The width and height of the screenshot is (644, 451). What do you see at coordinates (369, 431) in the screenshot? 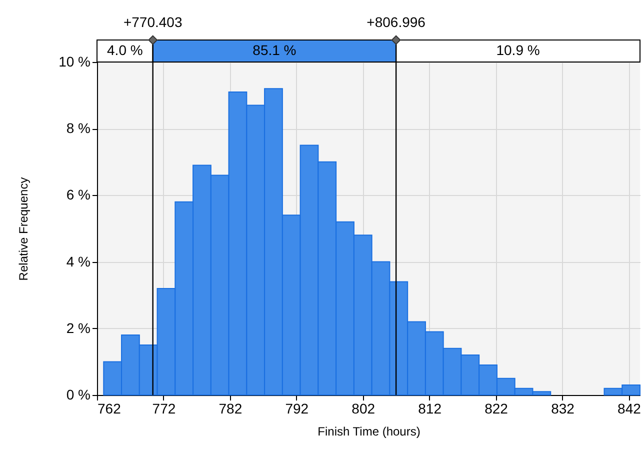
I see `x-axis-title: Finish Time (hours)` at bounding box center [369, 431].